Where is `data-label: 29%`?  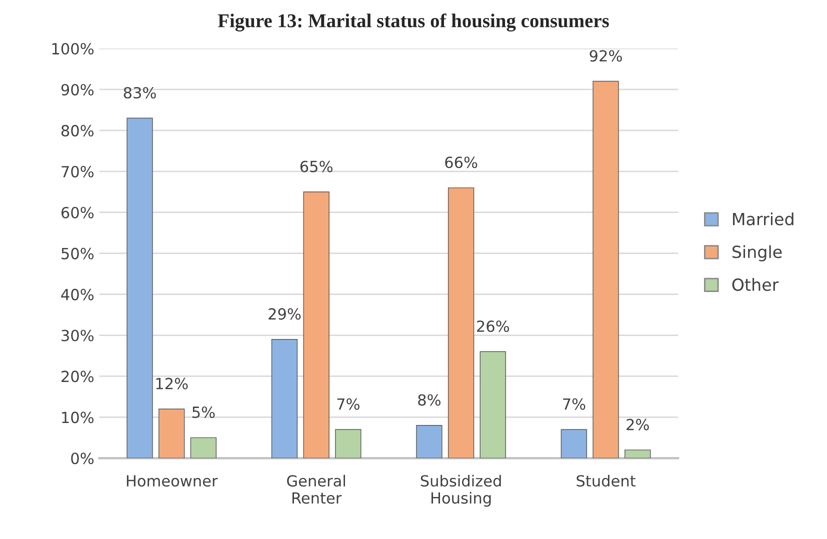
data-label: 29% is located at coordinates (284, 314).